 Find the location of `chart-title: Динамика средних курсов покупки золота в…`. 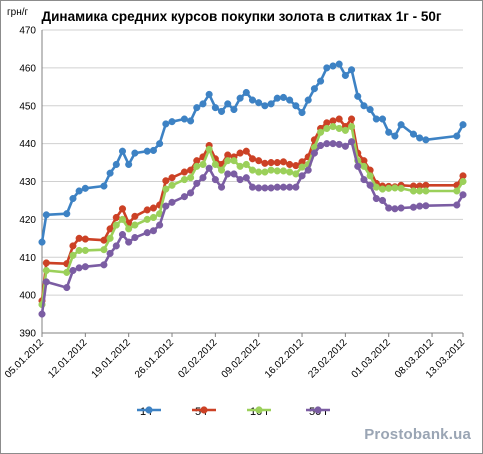

chart-title: Динамика средних курсов покупки золота в… is located at coordinates (241, 16).